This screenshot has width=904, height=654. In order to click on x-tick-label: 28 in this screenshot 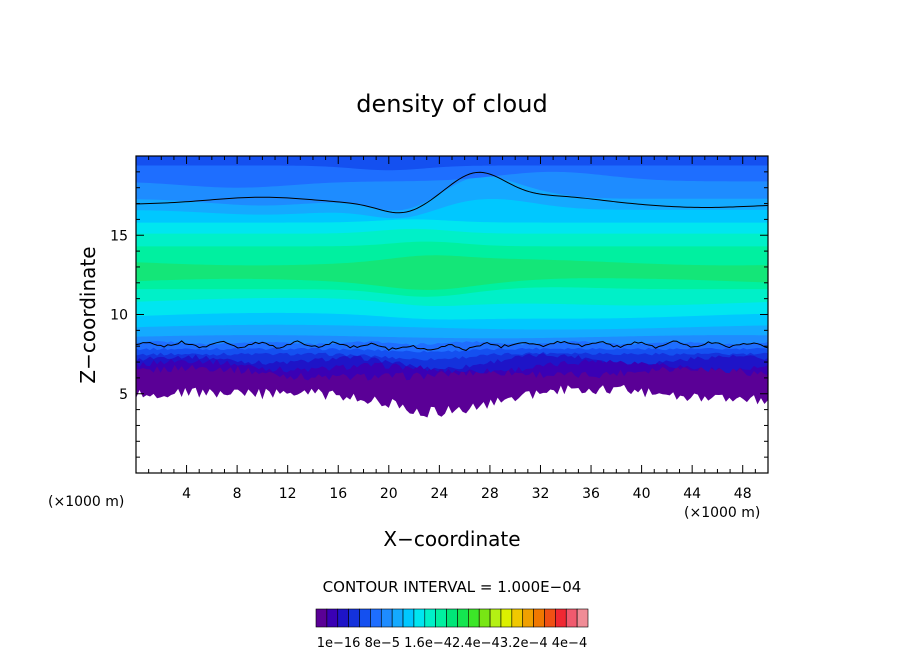, I will do `click(490, 494)`.